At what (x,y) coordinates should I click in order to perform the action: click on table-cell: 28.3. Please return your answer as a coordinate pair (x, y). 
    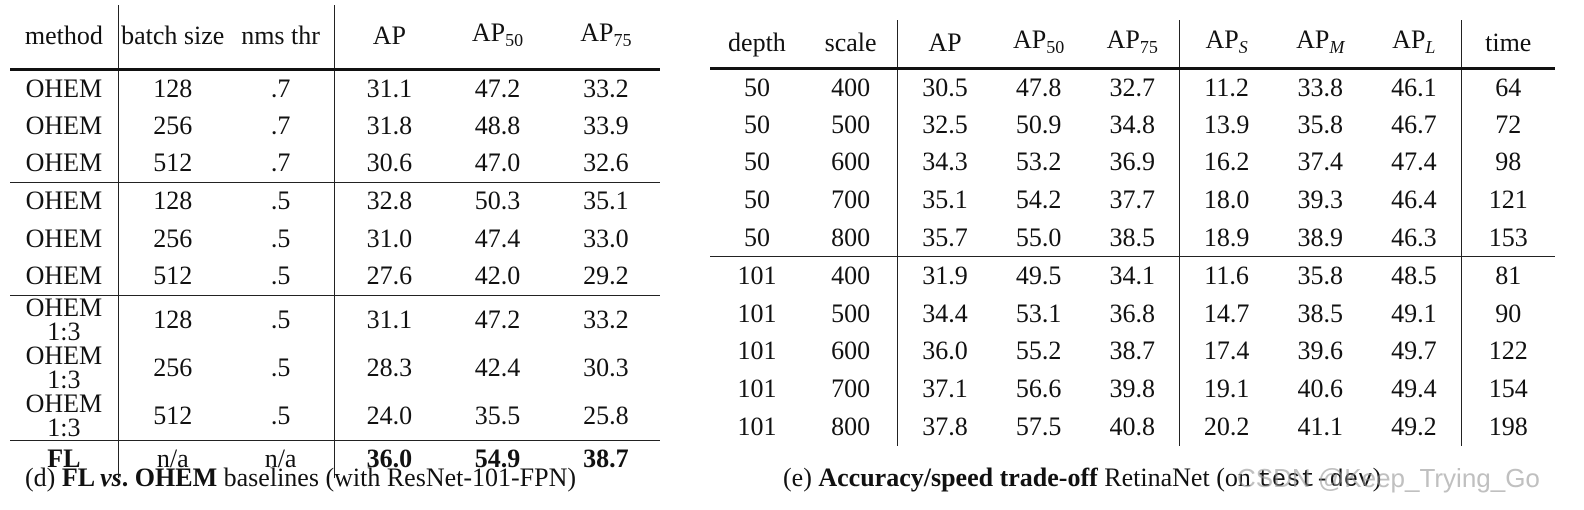
    Looking at the image, I should click on (389, 367).